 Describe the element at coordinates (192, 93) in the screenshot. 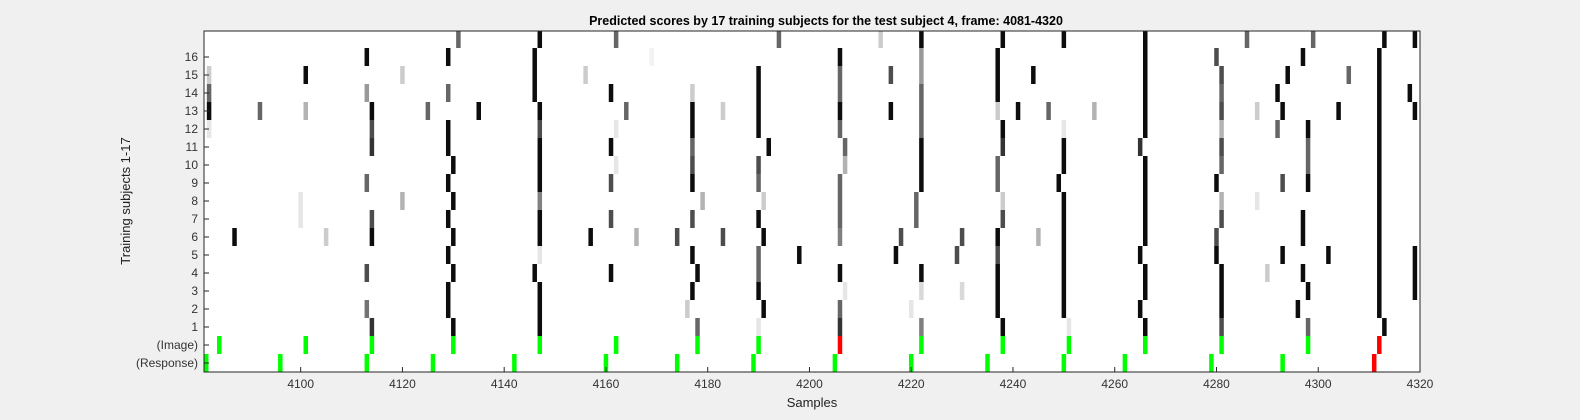

I see `y-tick-label: 14` at that location.